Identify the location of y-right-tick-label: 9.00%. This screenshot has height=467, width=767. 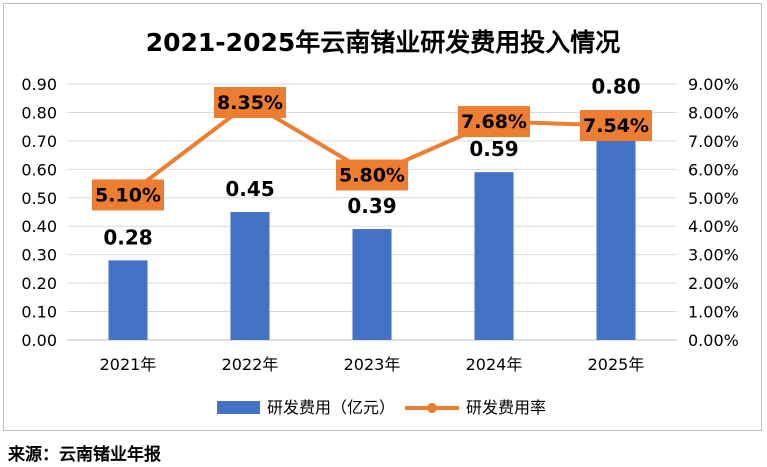
(713, 84).